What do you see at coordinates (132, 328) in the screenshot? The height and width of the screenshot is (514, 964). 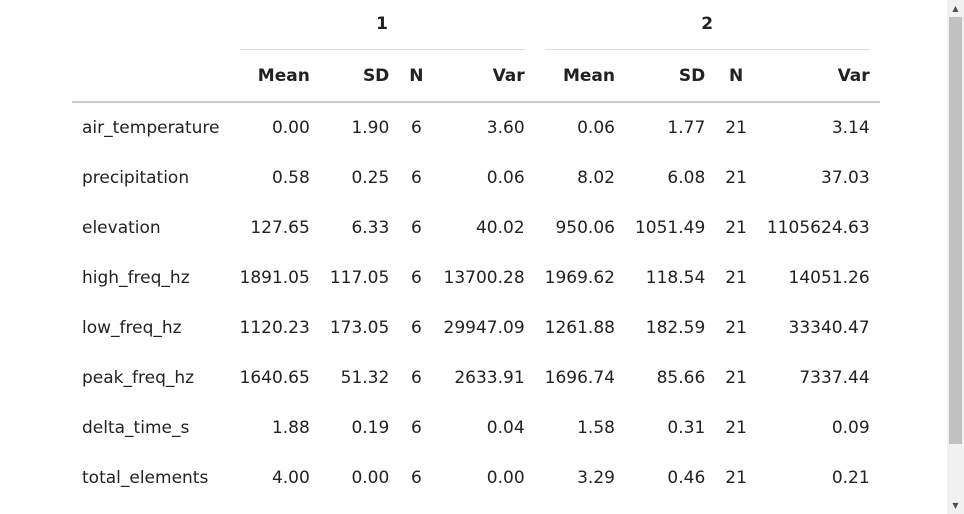 I see `row-label: low_freq_hz` at bounding box center [132, 328].